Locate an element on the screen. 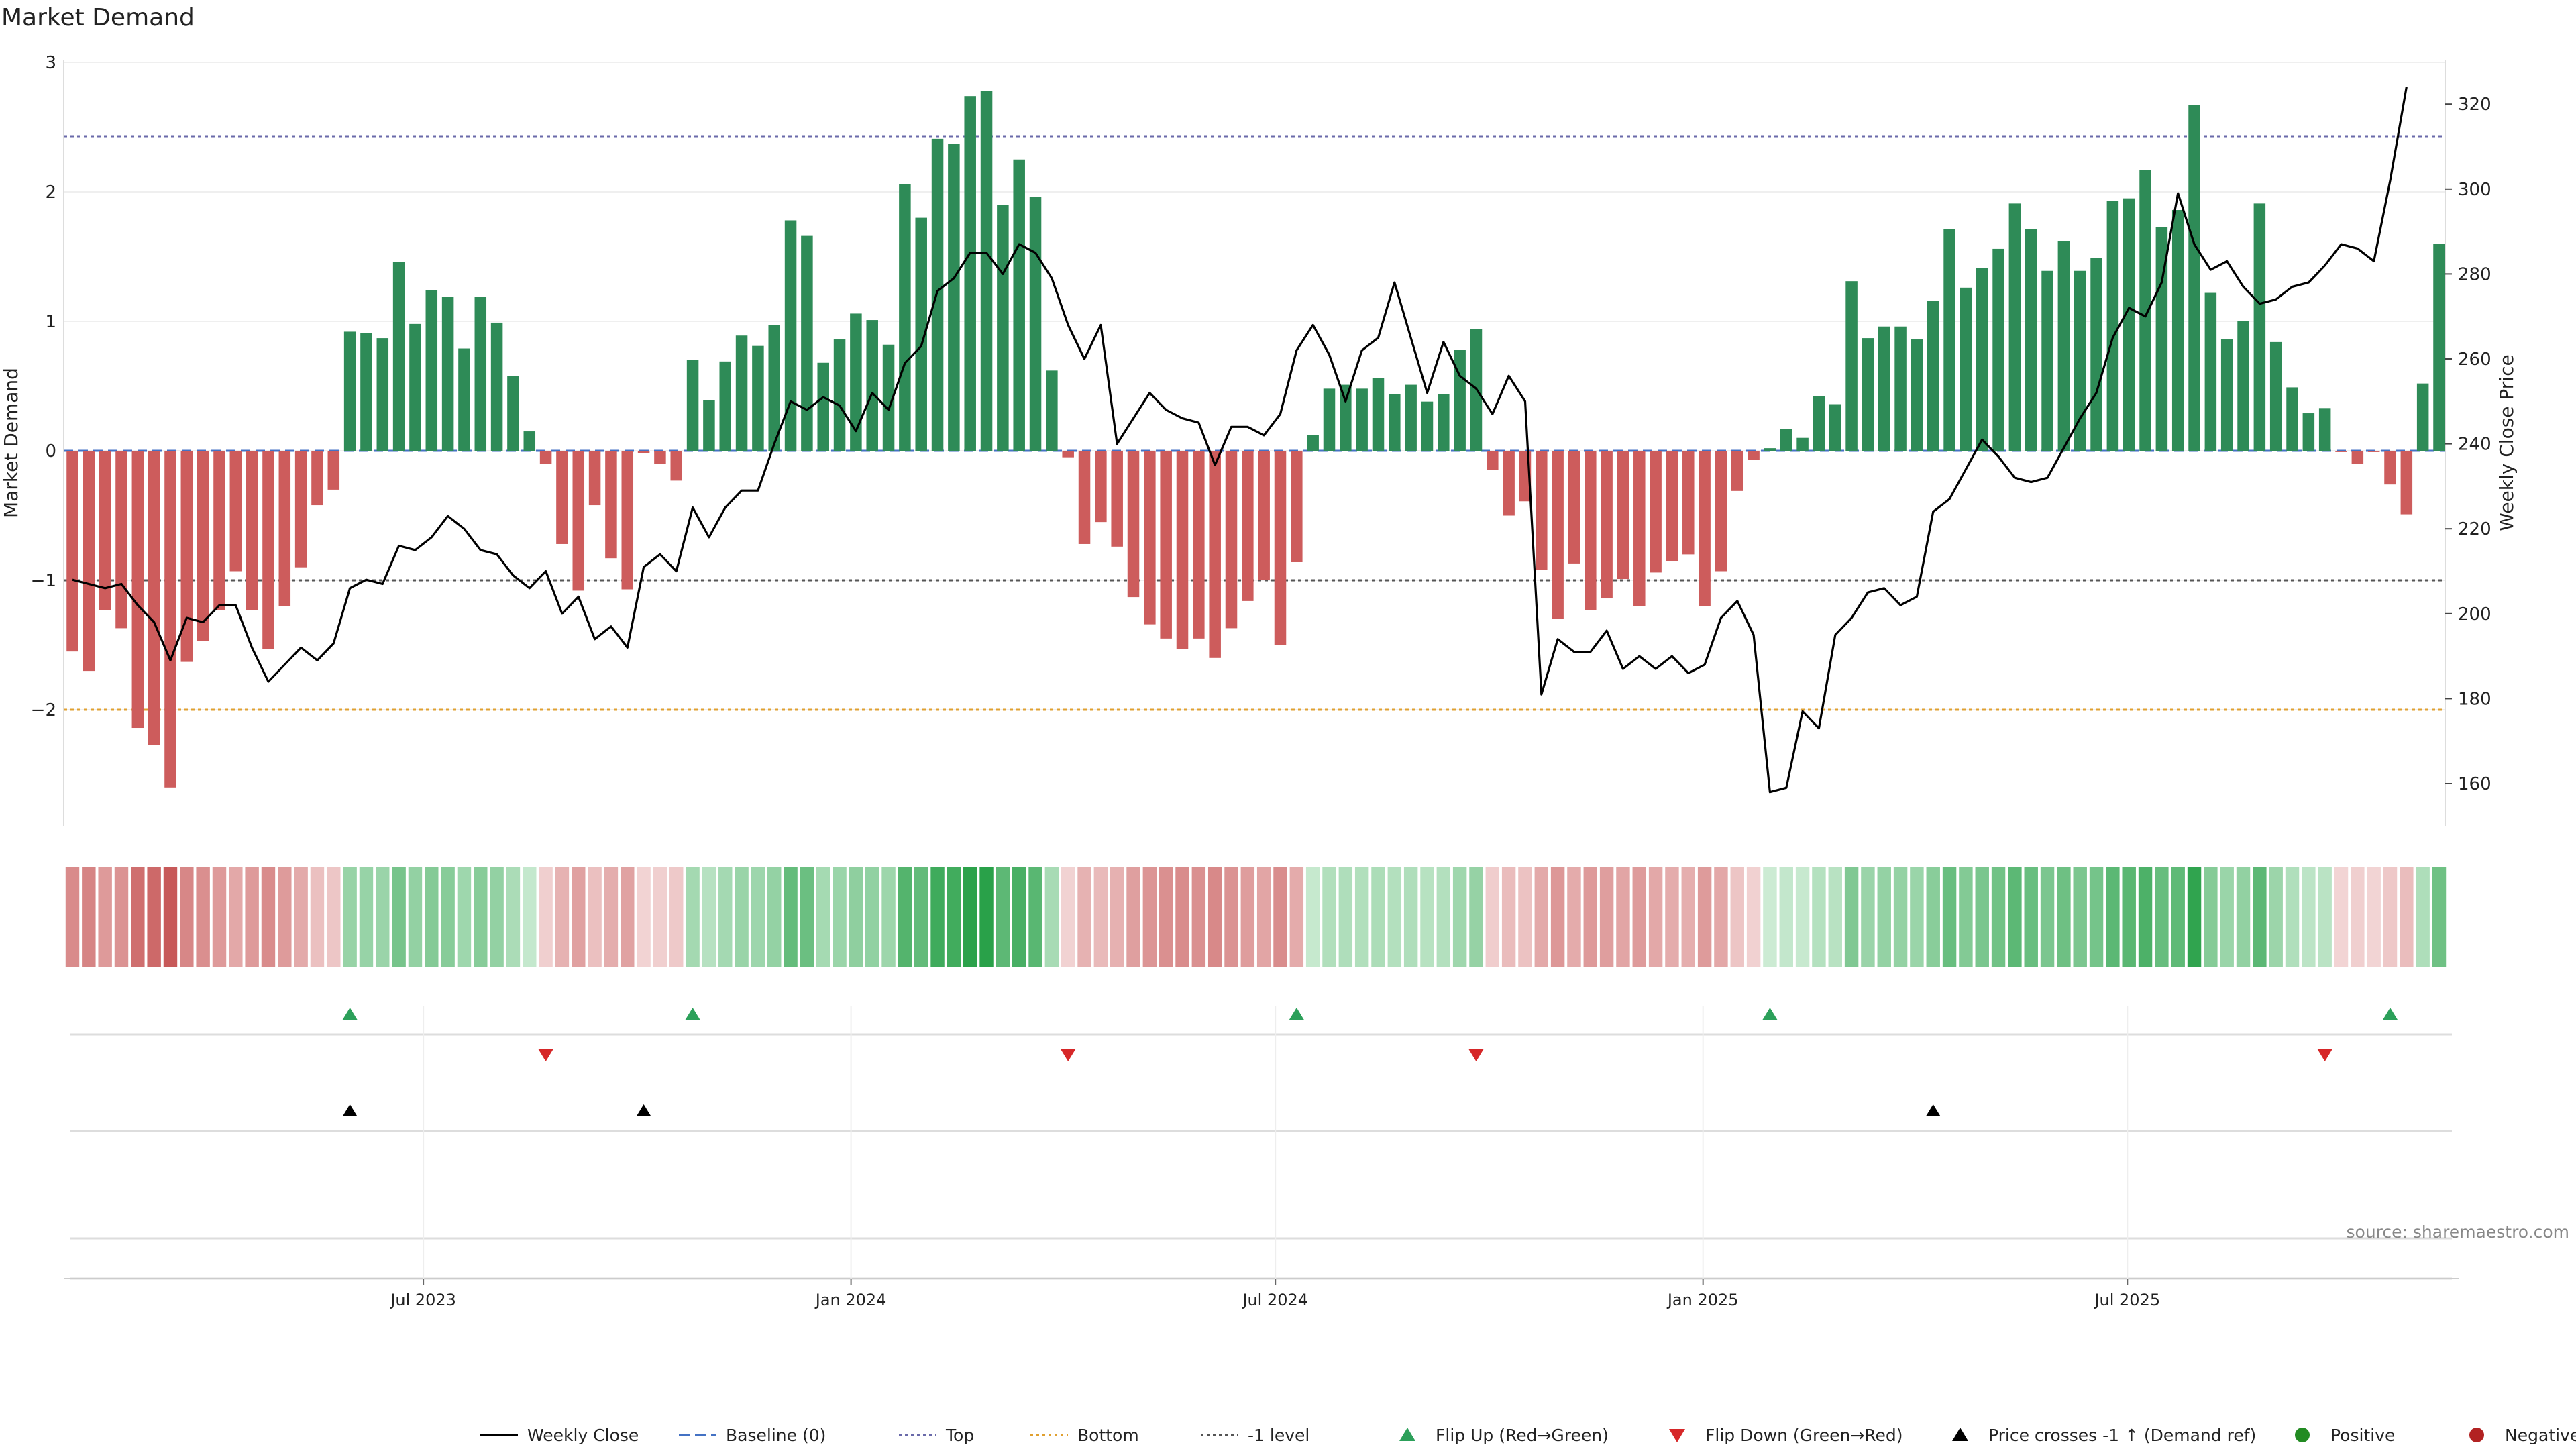 The width and height of the screenshot is (2576, 1449). right-tick-label: 300 is located at coordinates (2474, 190).